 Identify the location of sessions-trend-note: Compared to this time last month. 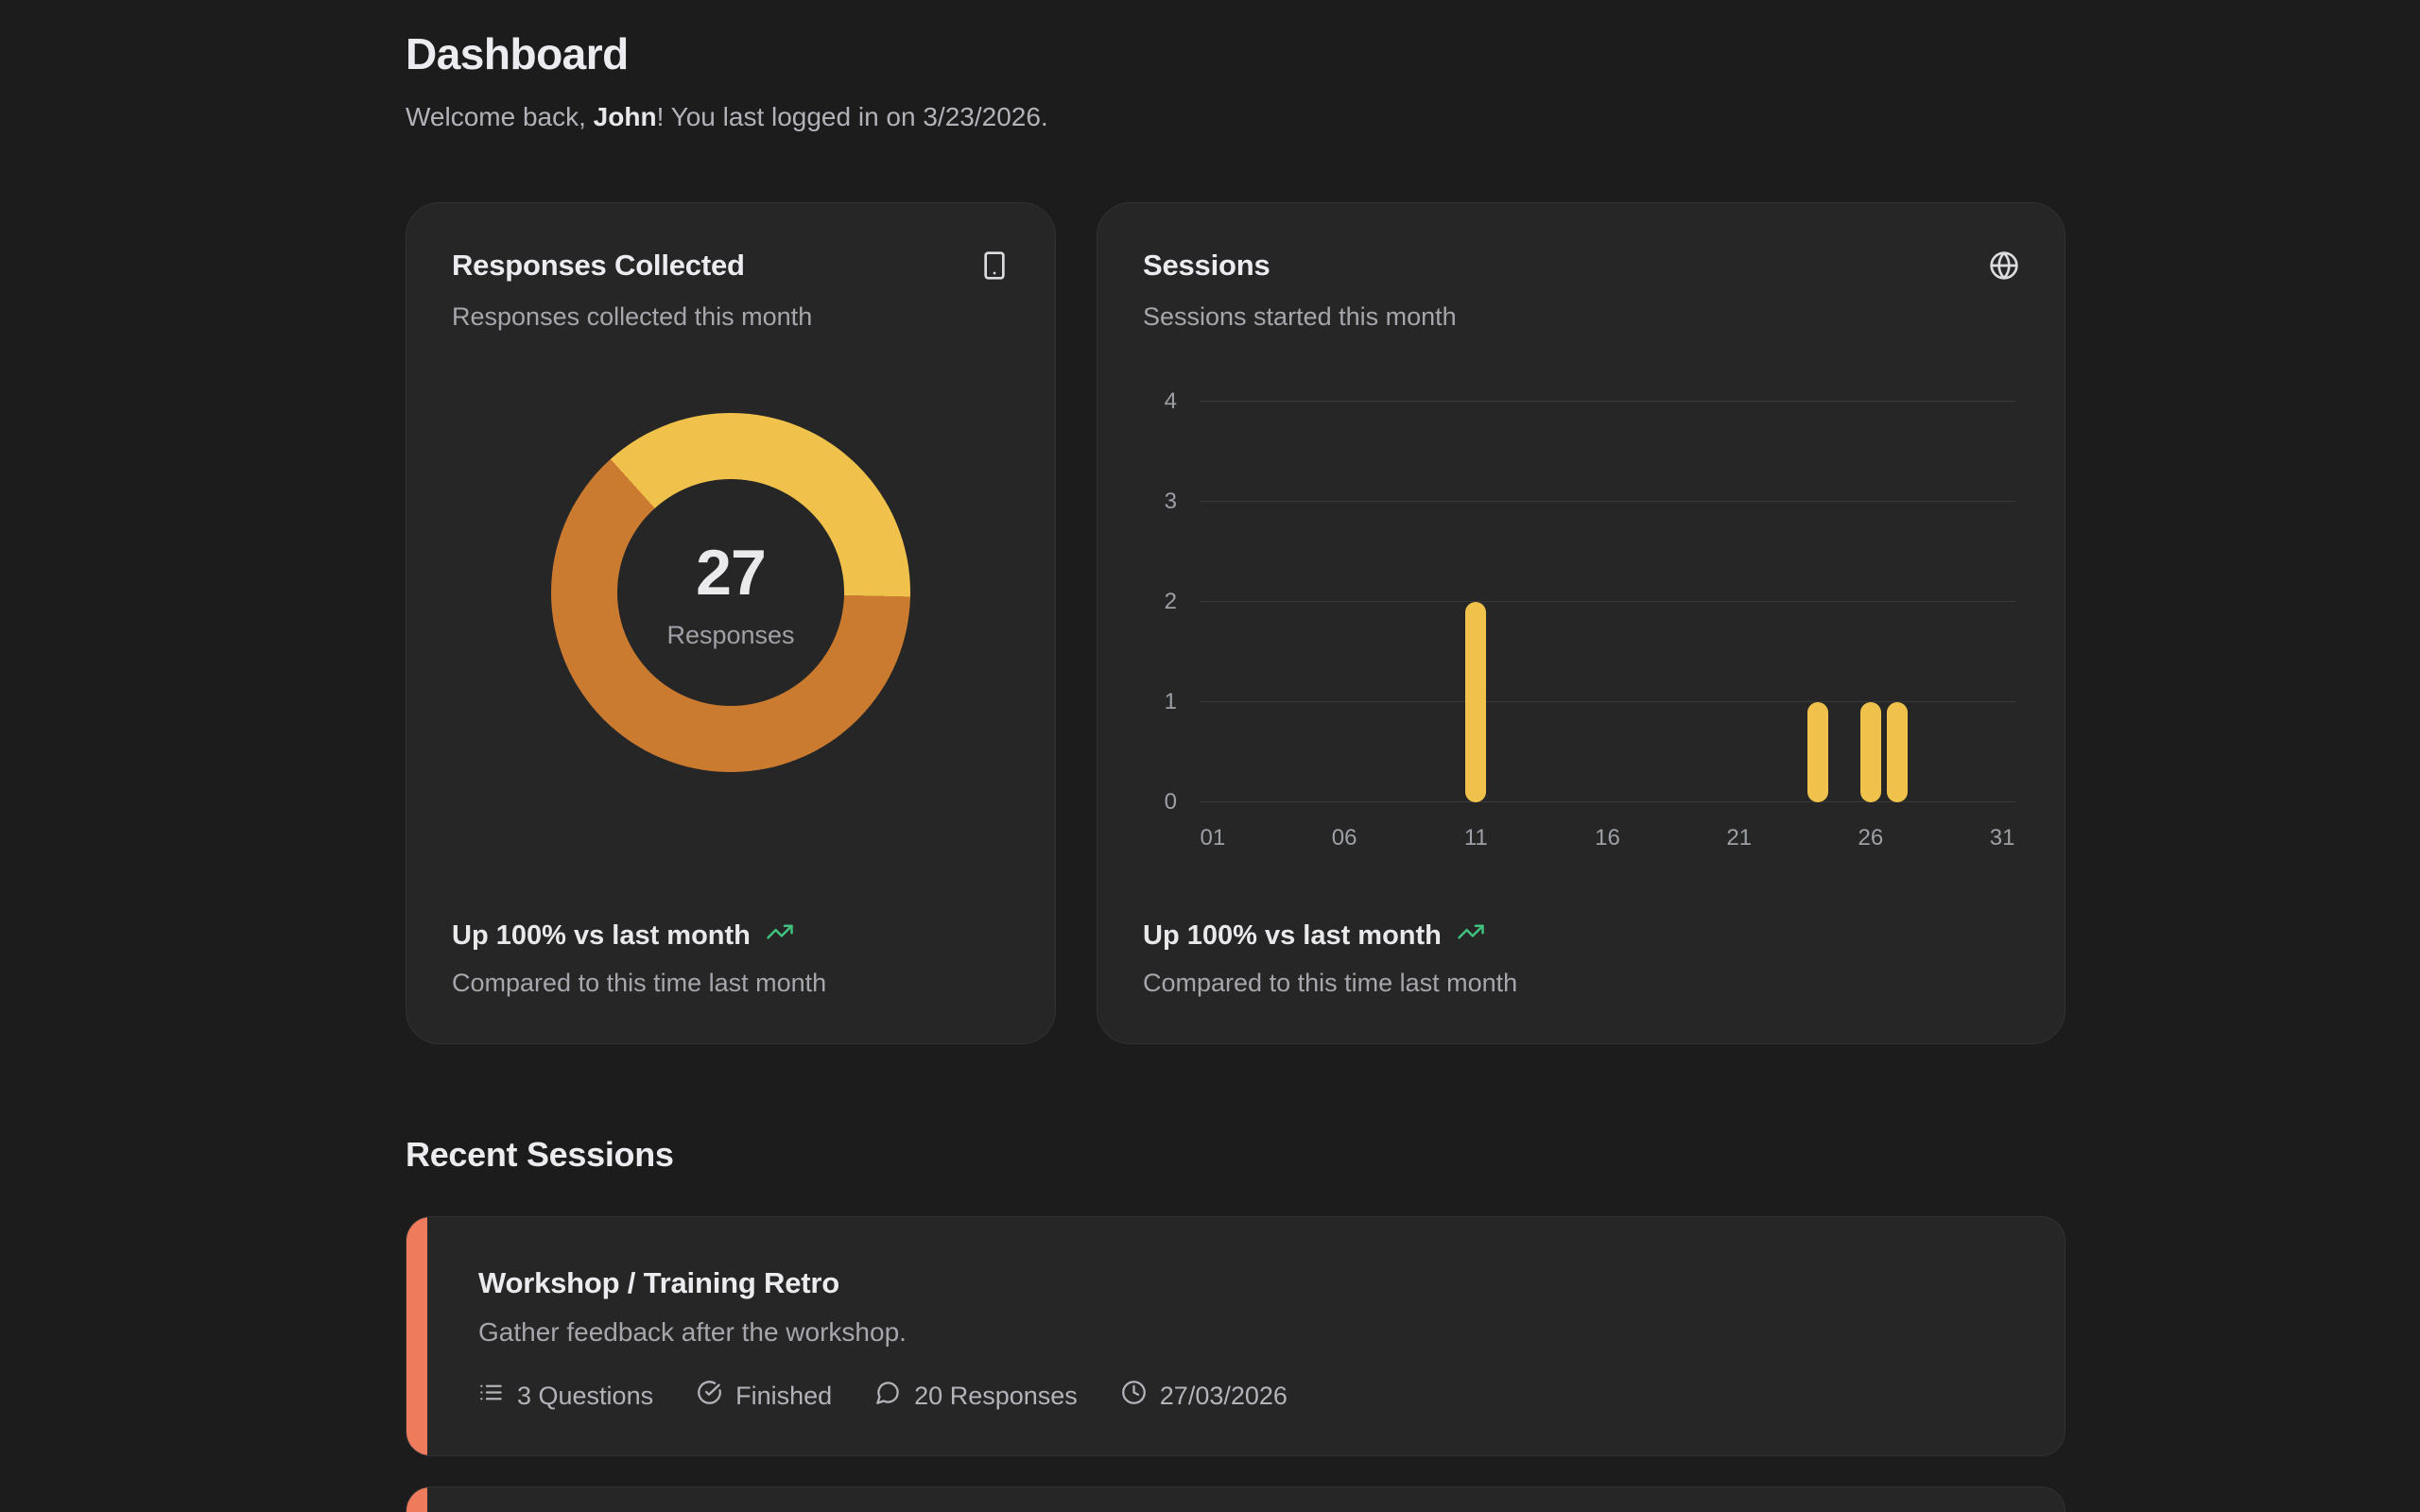
(1331, 983).